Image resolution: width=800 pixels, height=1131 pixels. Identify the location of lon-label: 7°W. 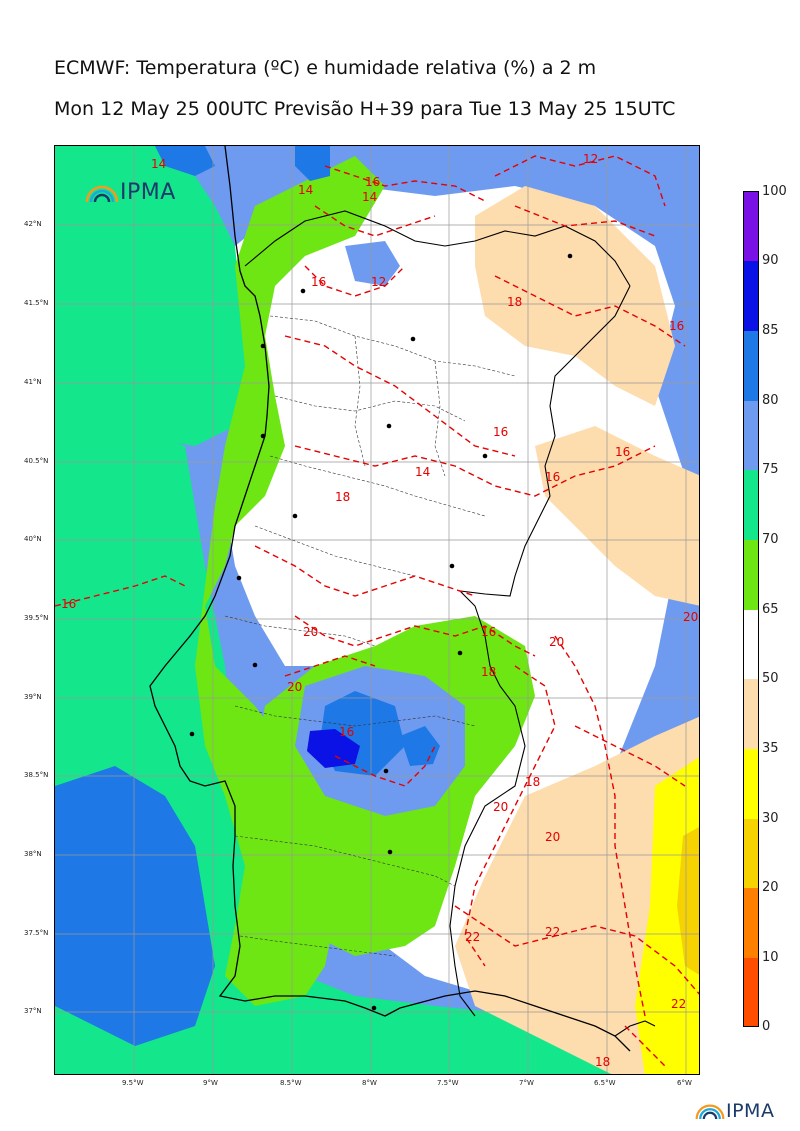
(526, 1083).